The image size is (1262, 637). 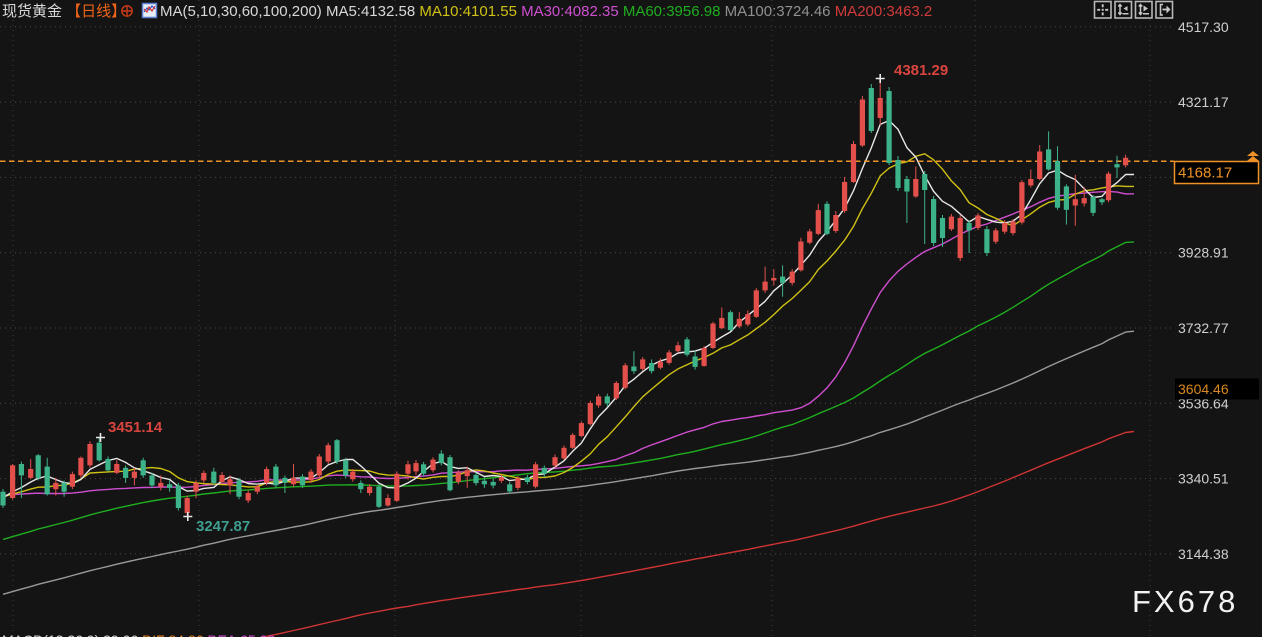 I want to click on svg-text: 4517.30, so click(x=1203, y=27).